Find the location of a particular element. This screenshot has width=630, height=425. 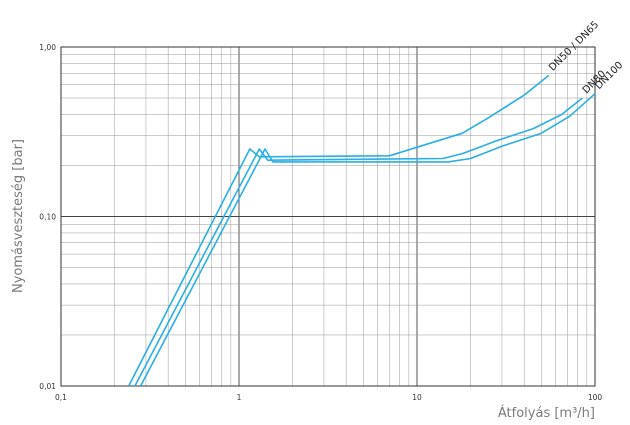

x-tick-label: 10 is located at coordinates (417, 397).